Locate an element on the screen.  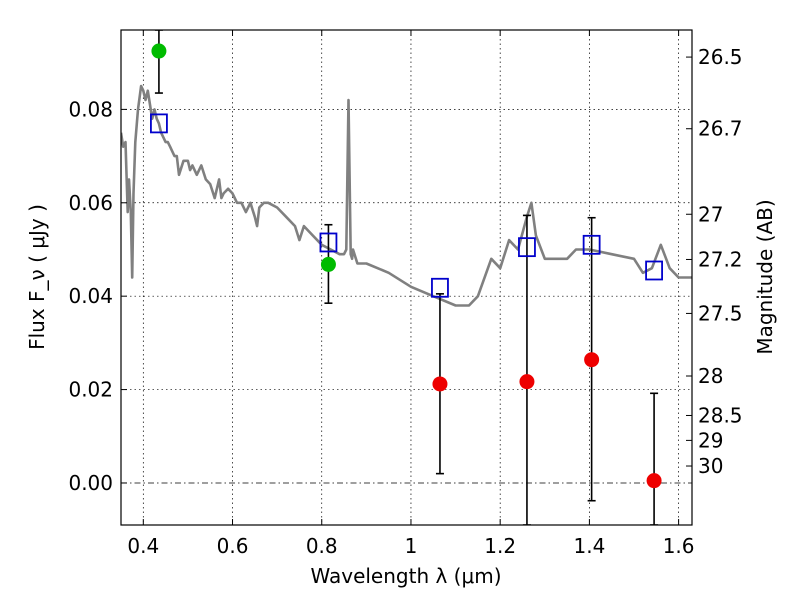
right-tick-label: 26.7 is located at coordinates (720, 129).